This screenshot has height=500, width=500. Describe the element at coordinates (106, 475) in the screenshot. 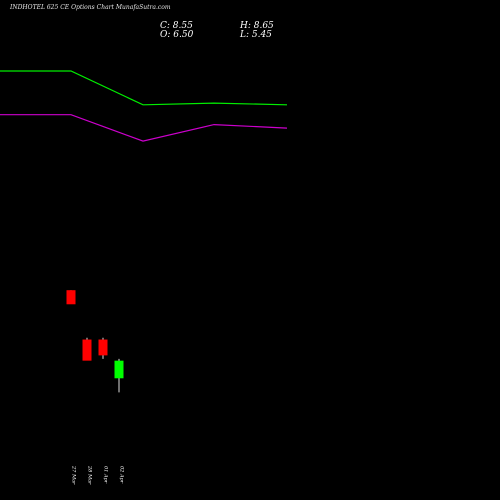

I see `x-tick-label: 01 Apr` at that location.